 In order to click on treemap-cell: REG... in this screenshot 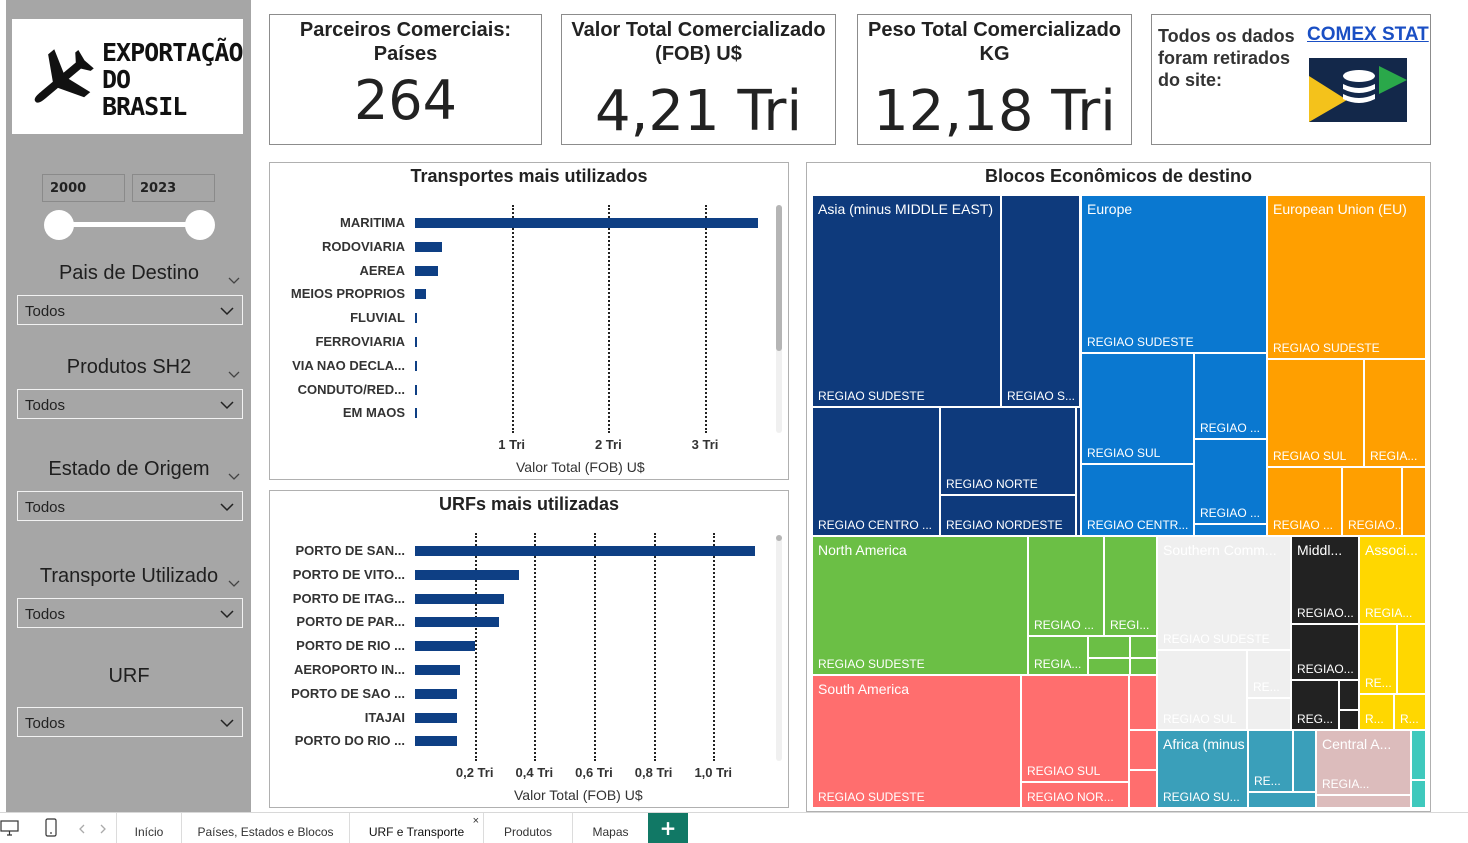, I will do `click(1315, 705)`.